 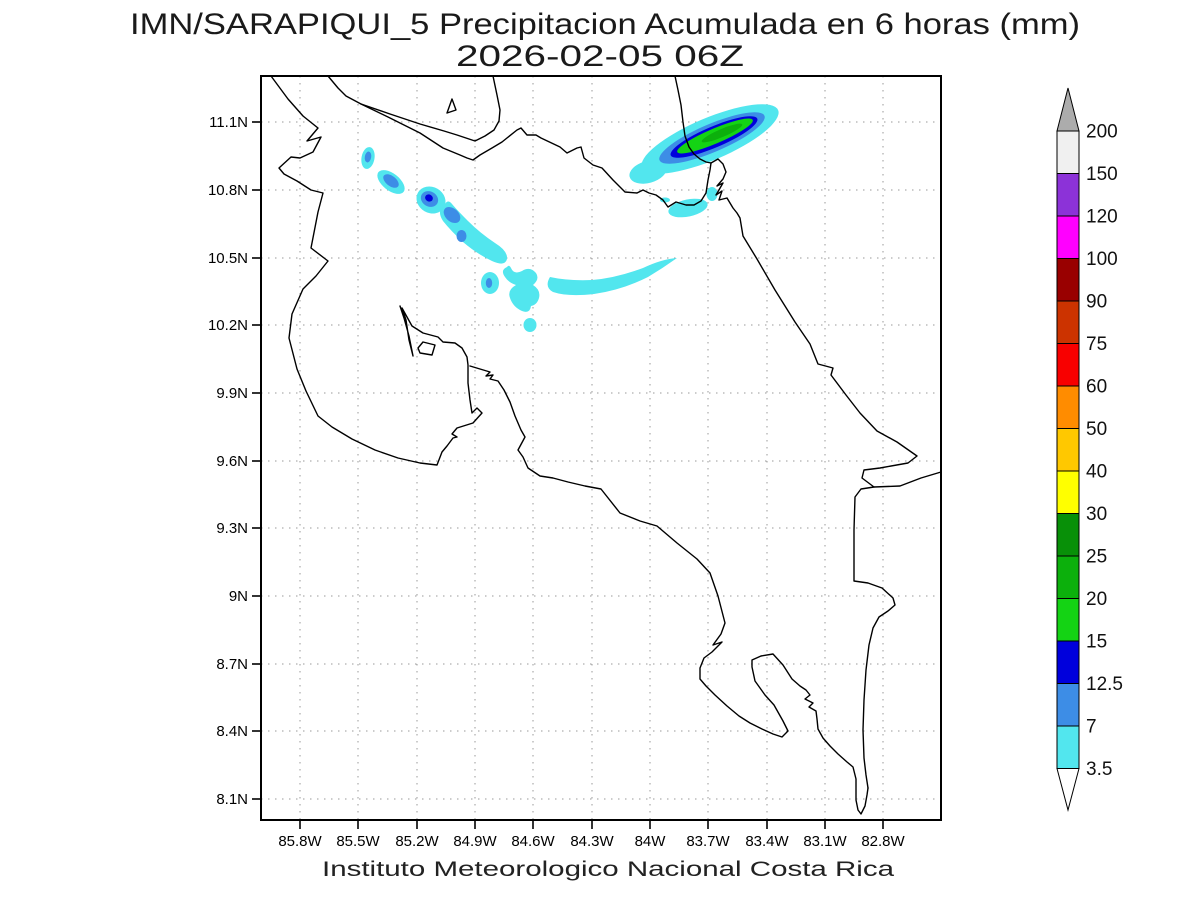 What do you see at coordinates (1102, 132) in the screenshot?
I see `colorbar-label: 200` at bounding box center [1102, 132].